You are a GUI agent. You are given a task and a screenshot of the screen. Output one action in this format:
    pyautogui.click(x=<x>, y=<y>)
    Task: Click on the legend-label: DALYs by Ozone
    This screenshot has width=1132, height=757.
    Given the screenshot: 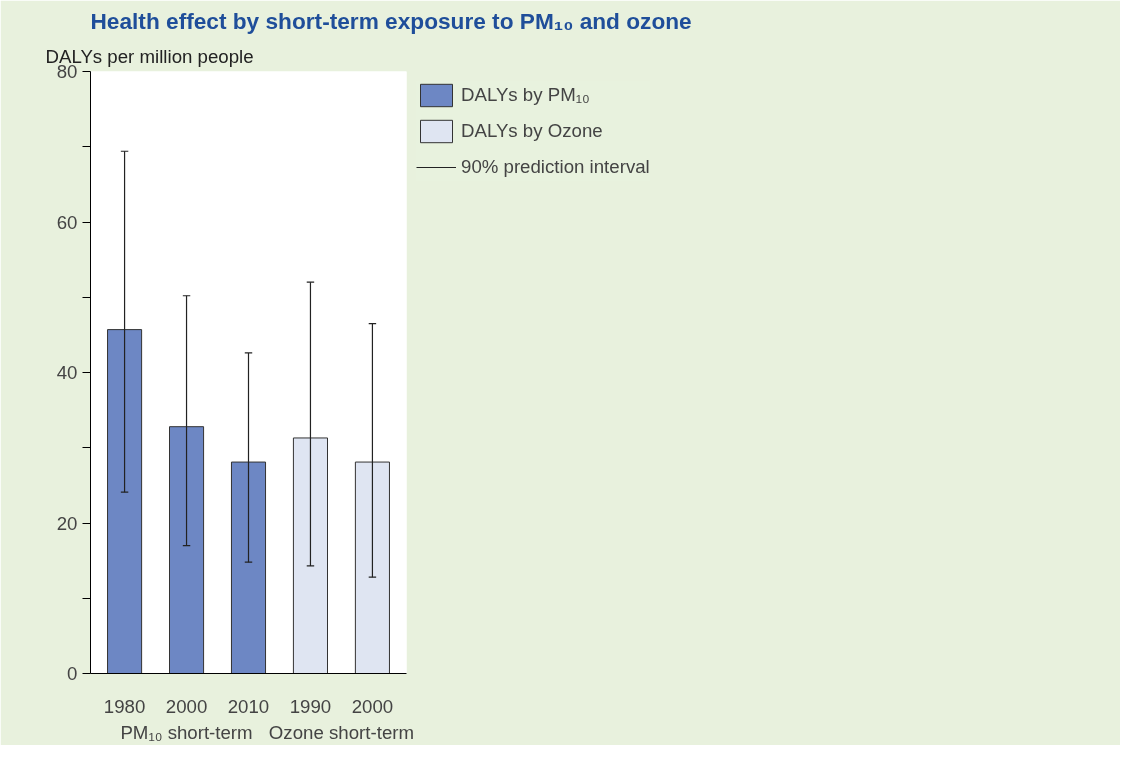 What is the action you would take?
    pyautogui.click(x=532, y=131)
    